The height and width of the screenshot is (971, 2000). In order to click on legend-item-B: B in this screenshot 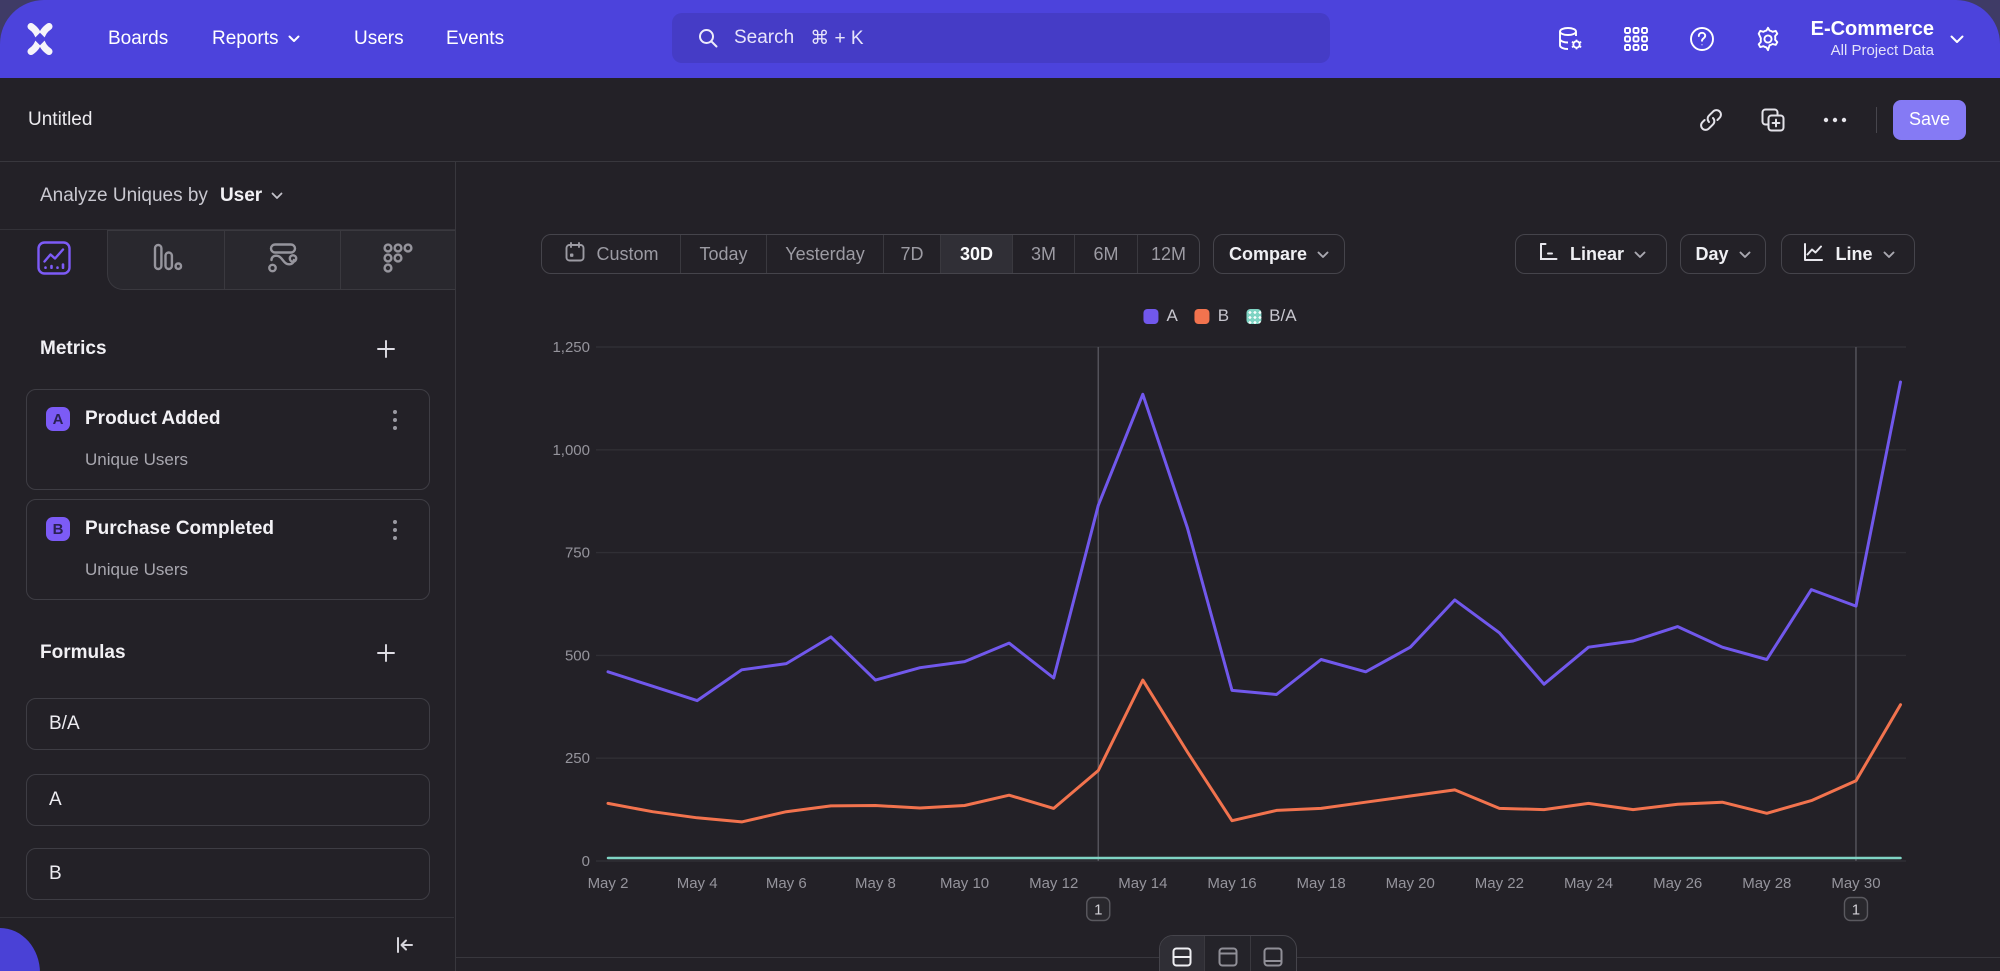, I will do `click(1212, 316)`.